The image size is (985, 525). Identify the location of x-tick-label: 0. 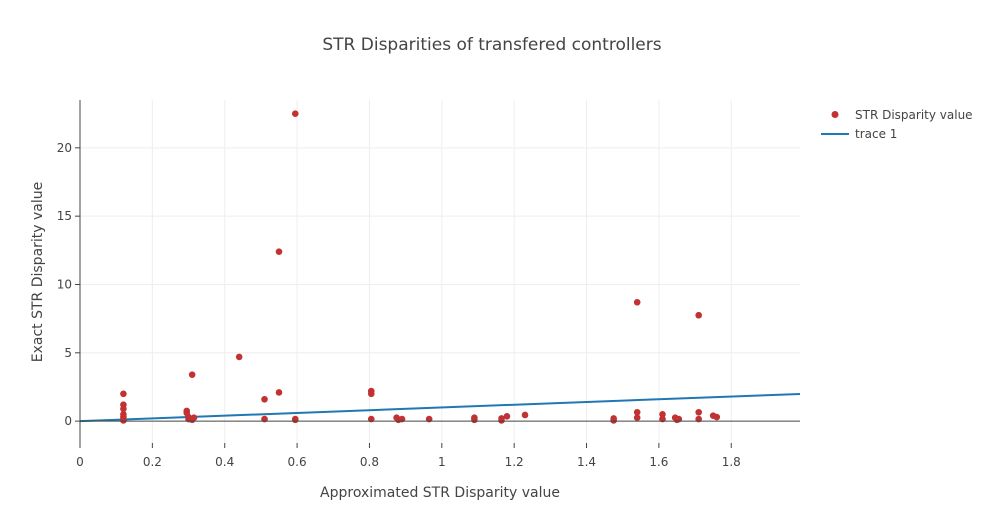
(80, 462).